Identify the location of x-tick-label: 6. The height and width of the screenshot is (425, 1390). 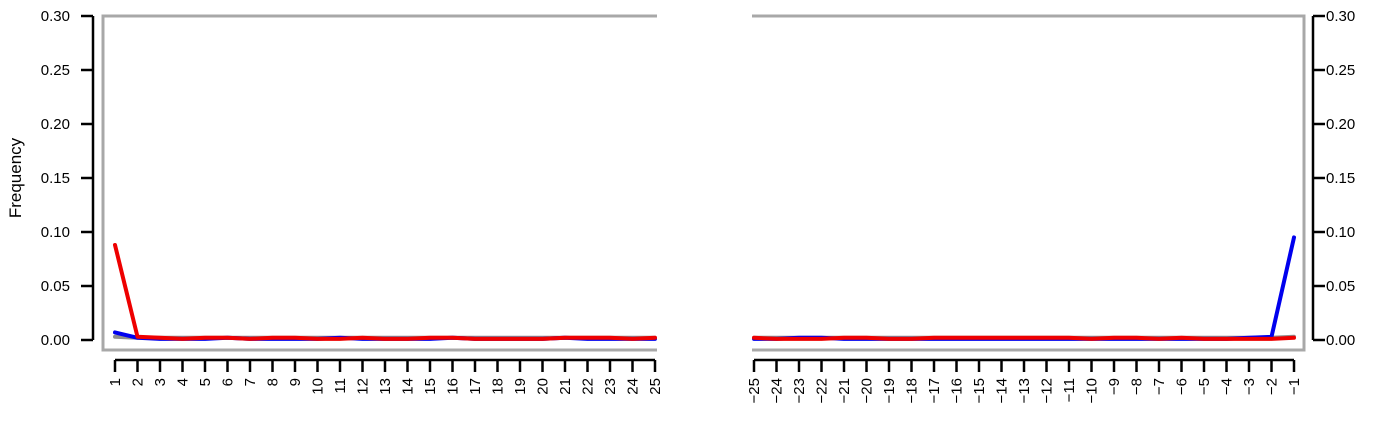
(228, 382).